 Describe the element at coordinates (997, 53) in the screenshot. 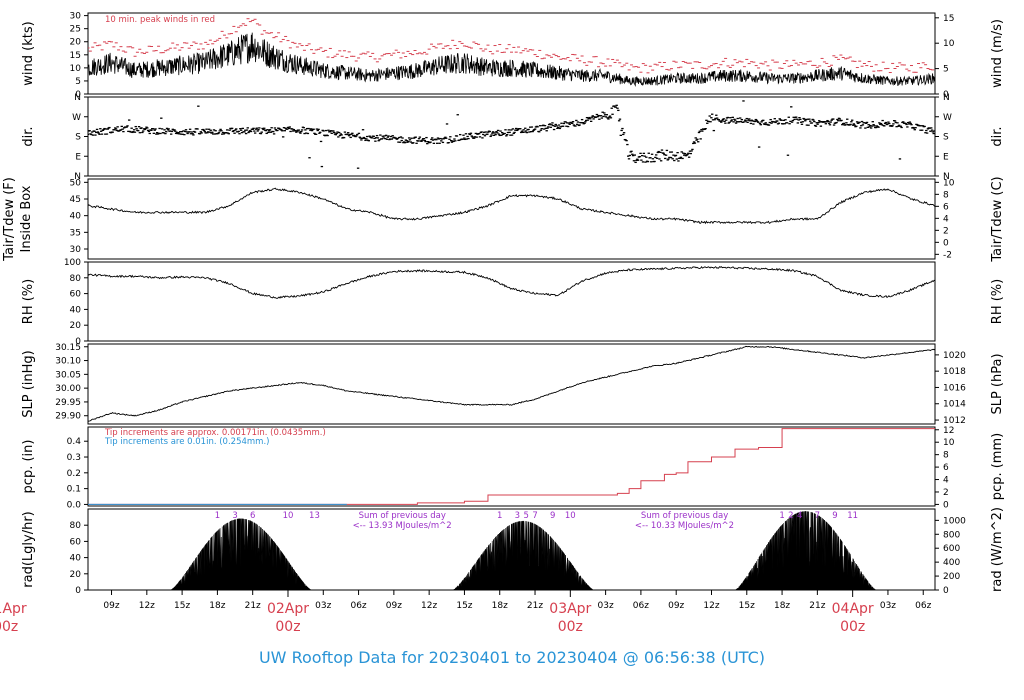

I see `y-axis-label-right: wind (m/s)` at that location.